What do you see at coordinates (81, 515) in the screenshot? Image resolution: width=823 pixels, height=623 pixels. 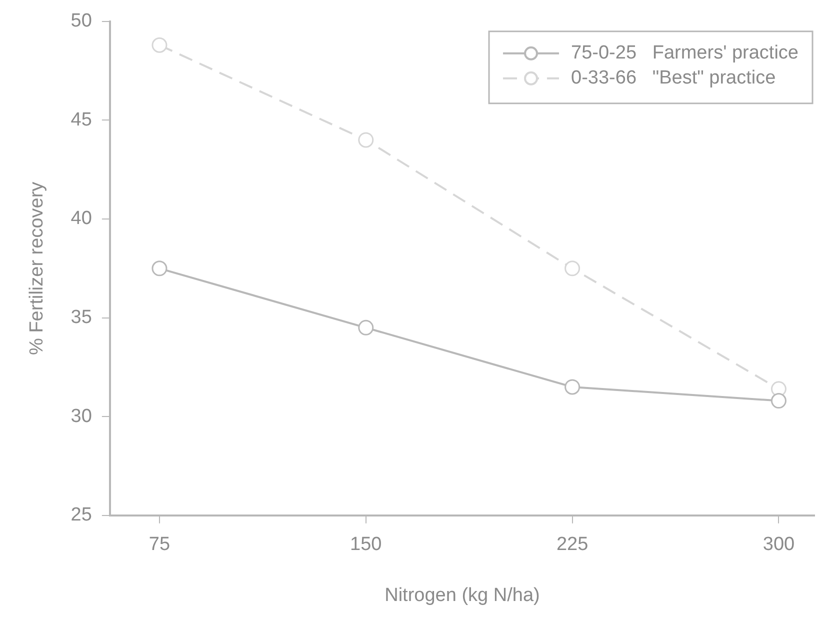 I see `y-tick-label: 25` at bounding box center [81, 515].